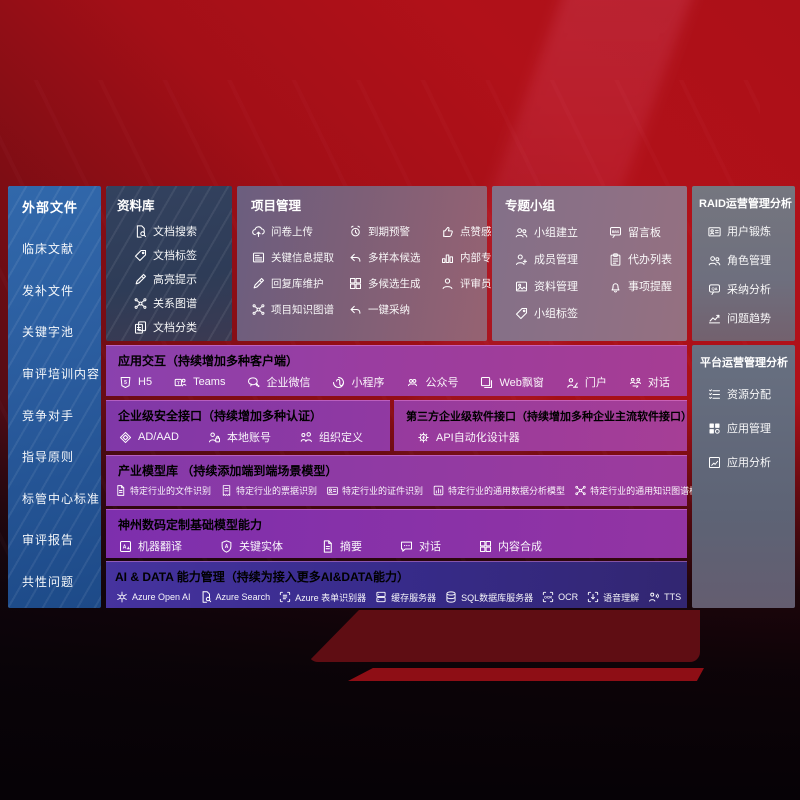  Describe the element at coordinates (497, 597) in the screenshot. I see `feature-label: SQL数据库服务器` at that location.